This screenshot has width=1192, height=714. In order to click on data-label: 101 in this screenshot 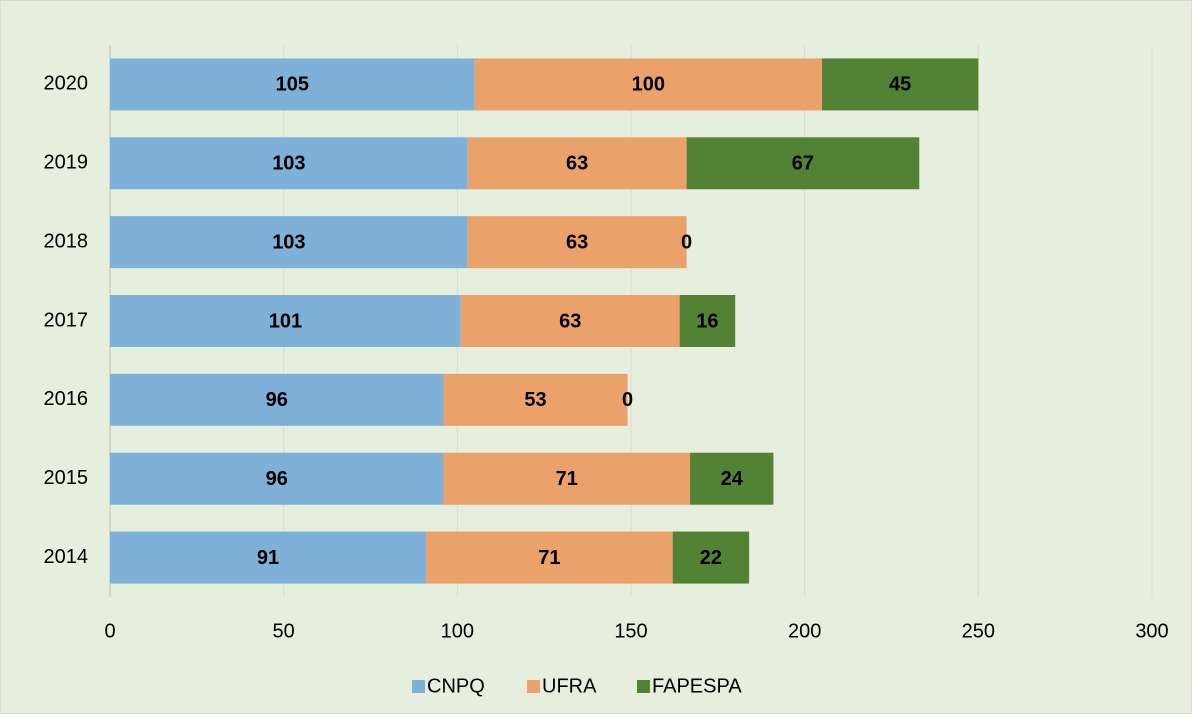, I will do `click(285, 321)`.